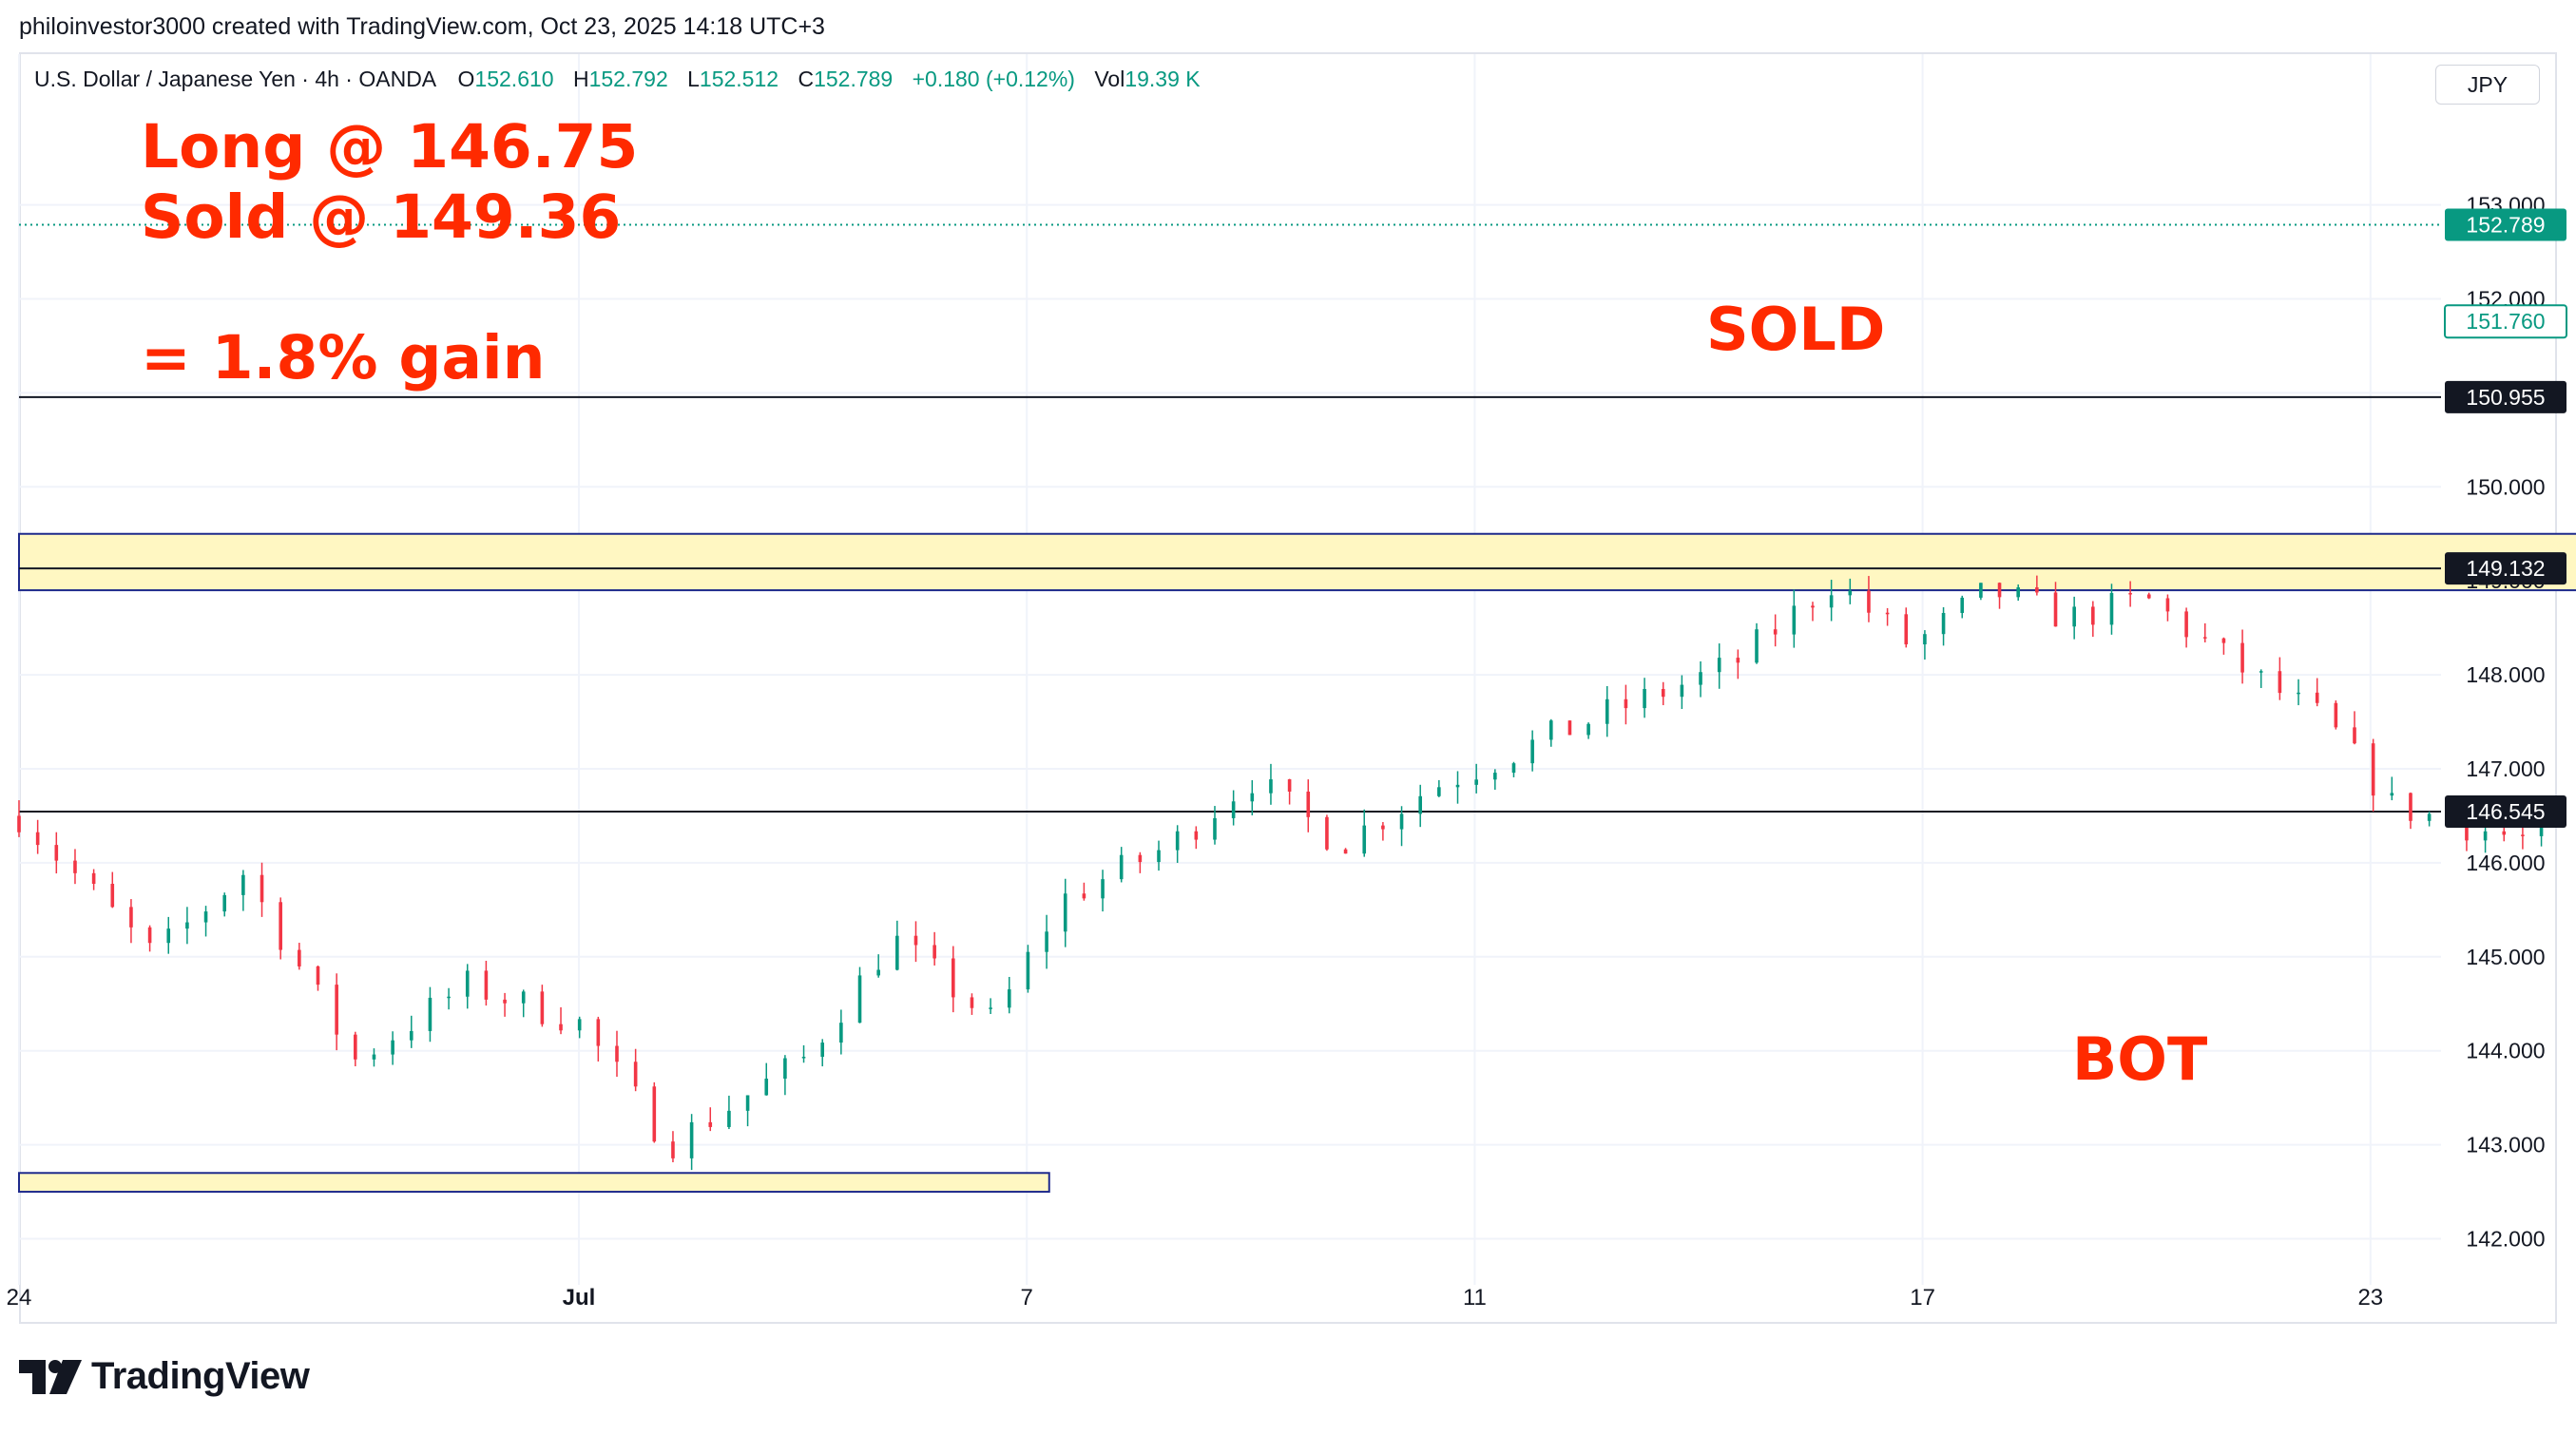  Describe the element at coordinates (534, 1183) in the screenshot. I see `july-low-zone` at that location.